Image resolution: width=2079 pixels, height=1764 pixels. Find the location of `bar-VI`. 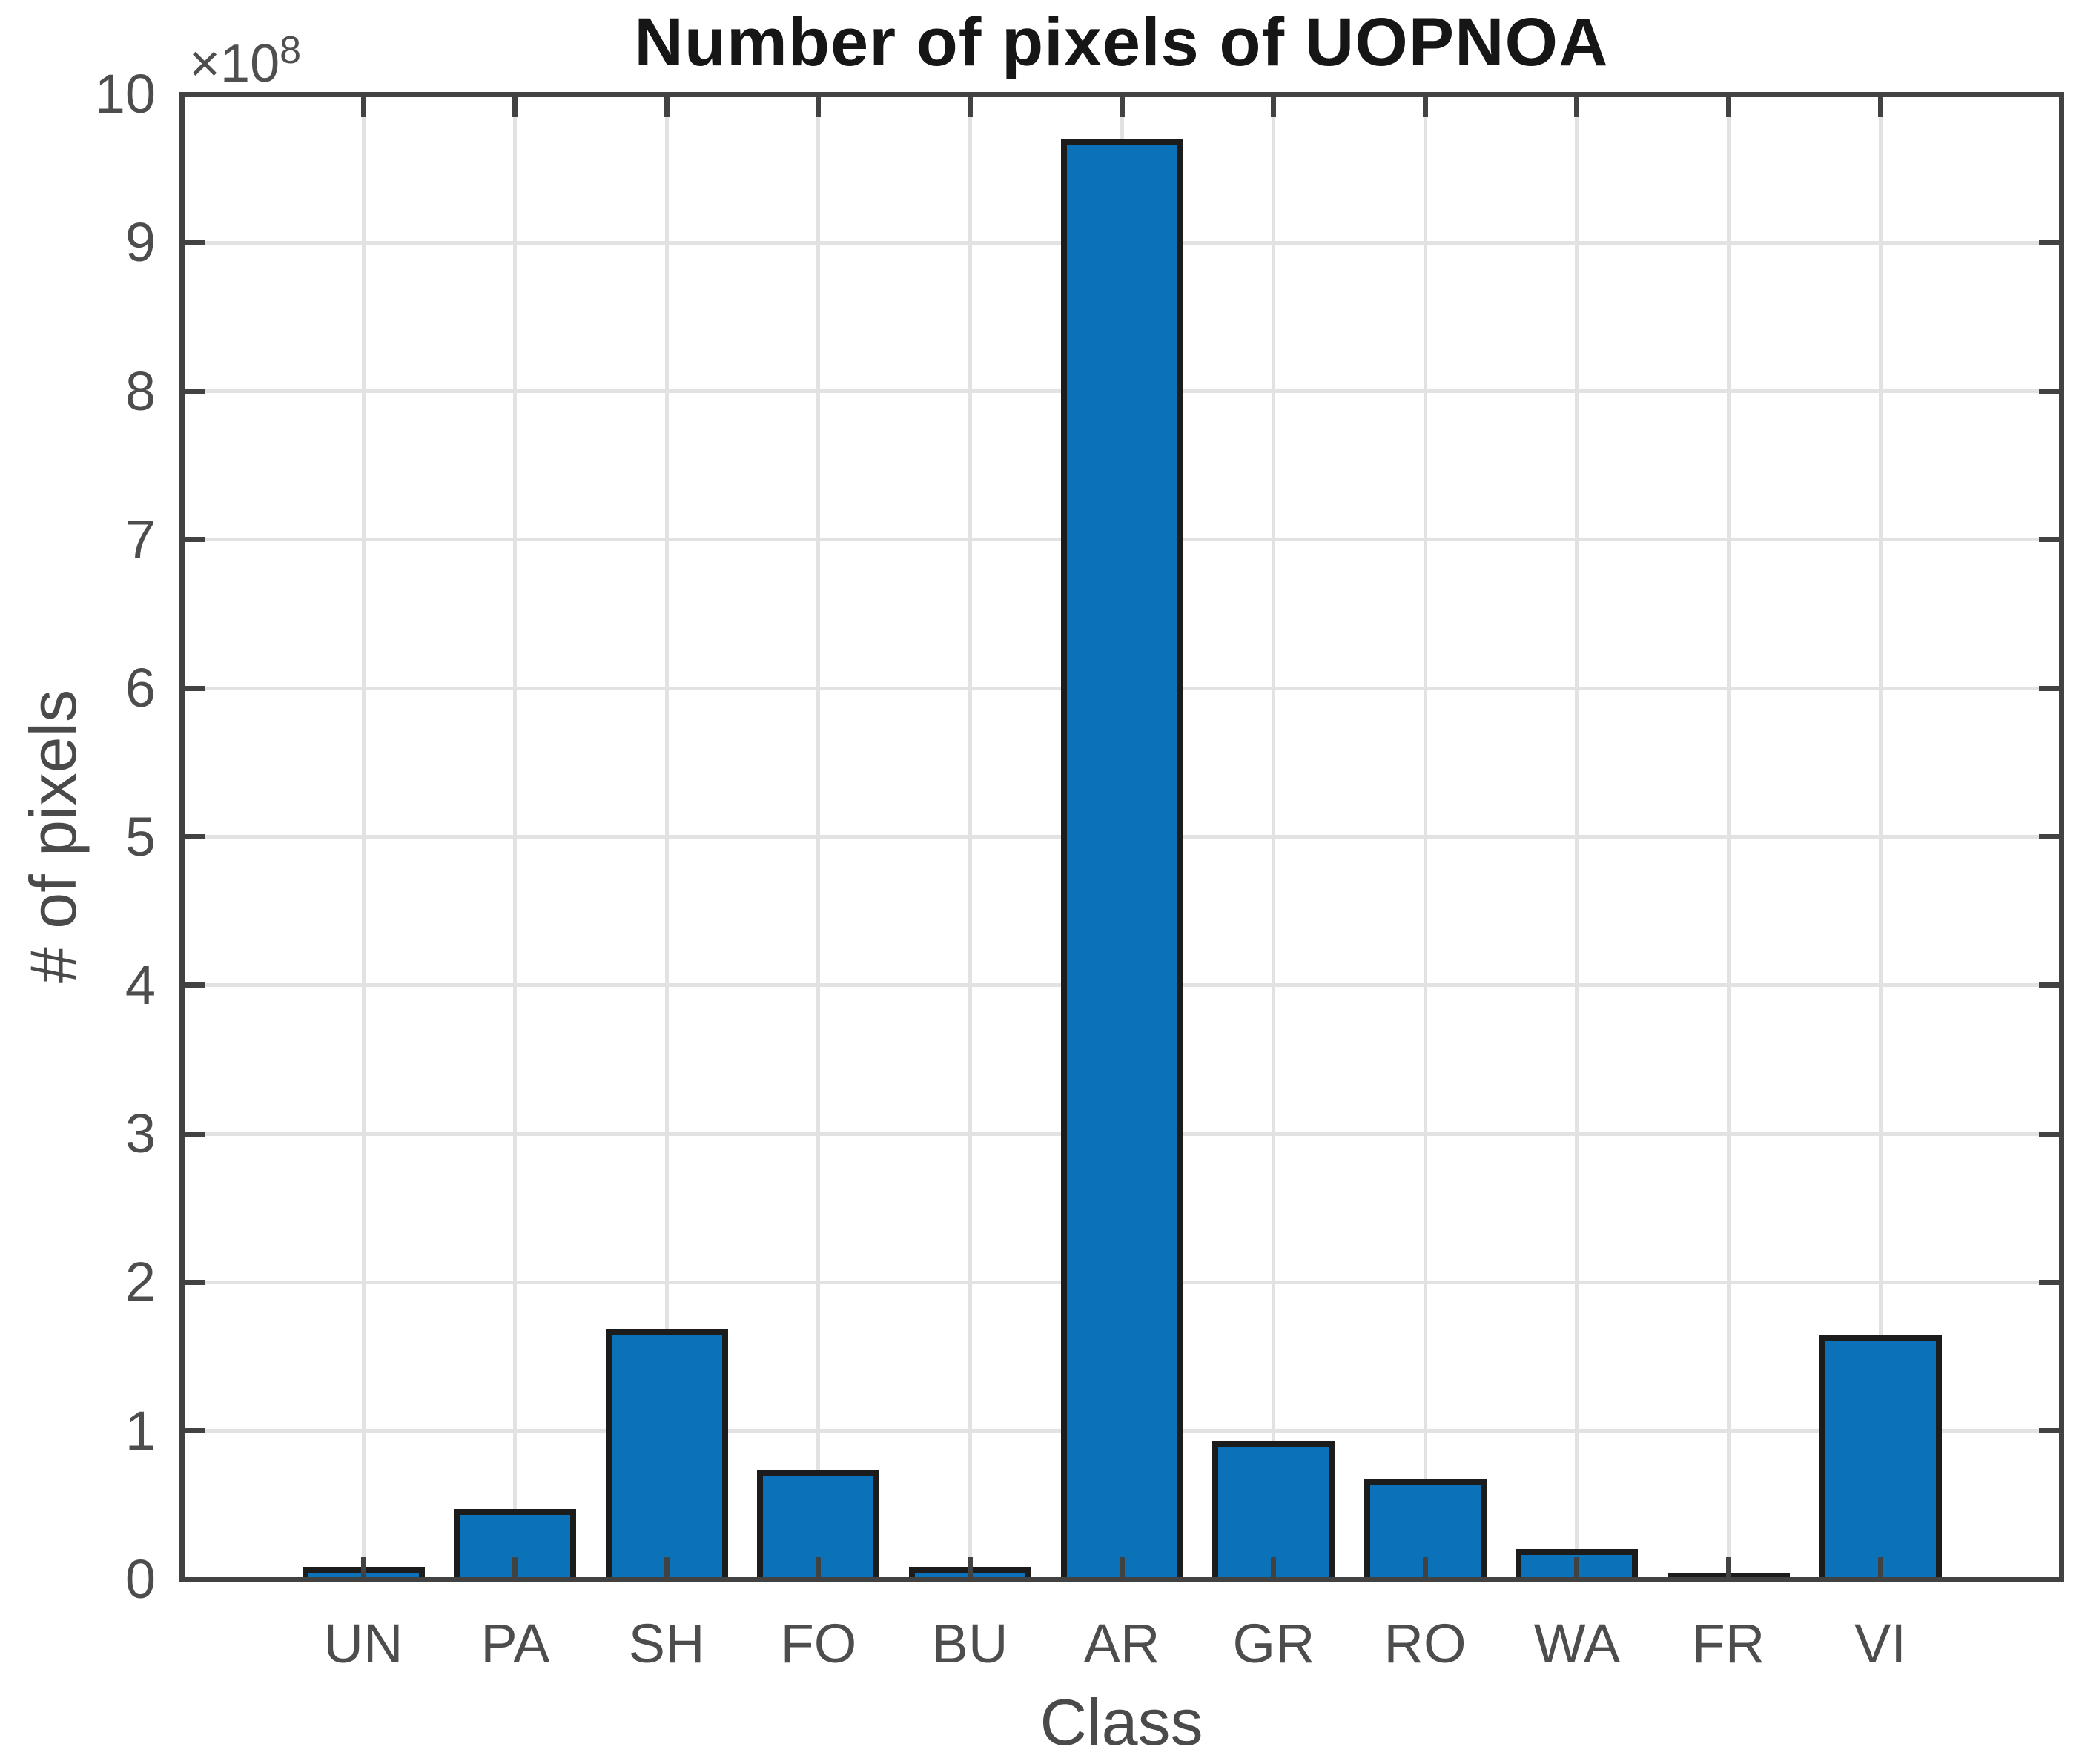

bar-VI is located at coordinates (1881, 1458).